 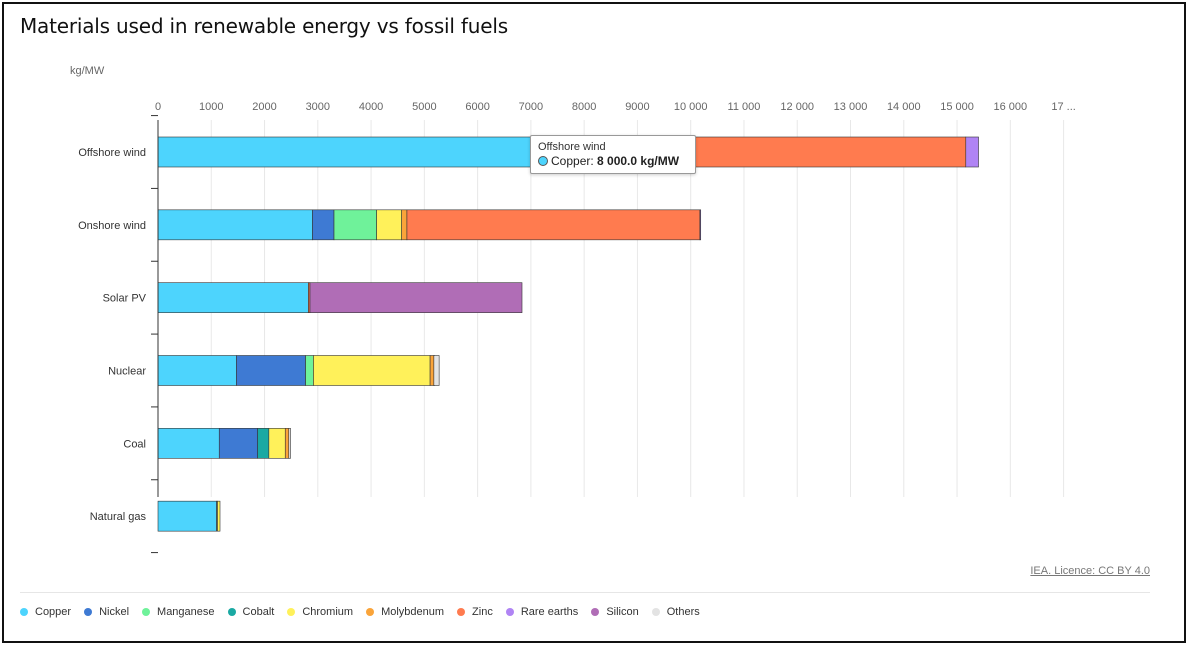 I want to click on category-label: Nuclear, so click(x=127, y=372).